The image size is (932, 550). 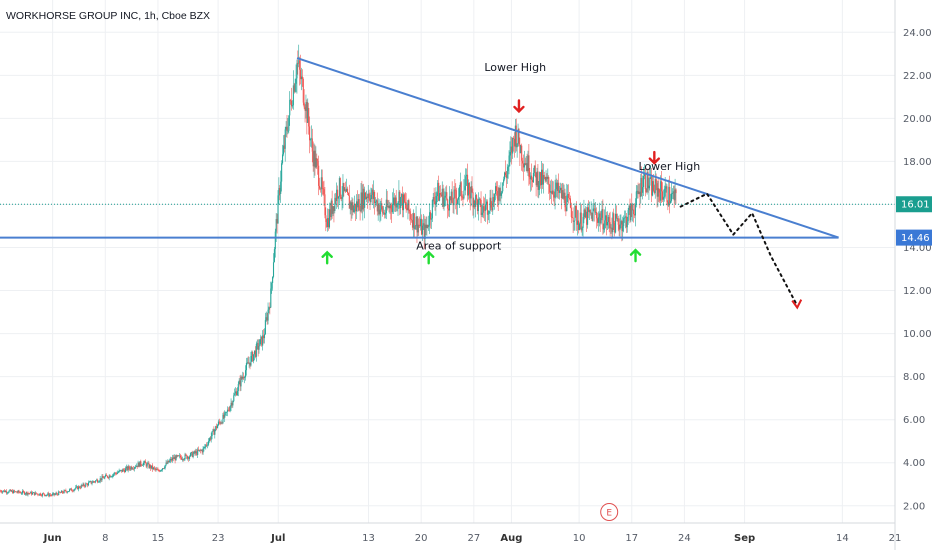 I want to click on x-tick-label: 23, so click(x=218, y=538).